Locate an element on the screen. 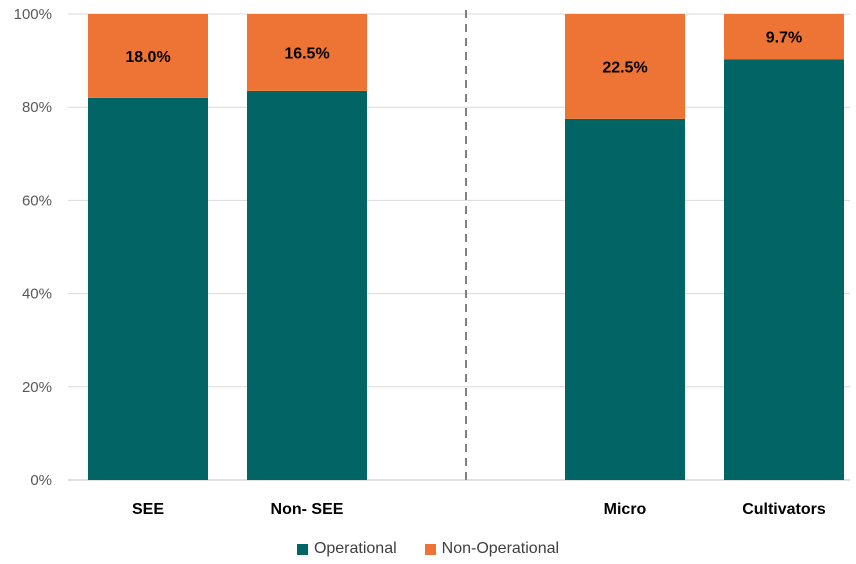 Image resolution: width=856 pixels, height=564 pixels. data-label: 9.7% is located at coordinates (784, 38).